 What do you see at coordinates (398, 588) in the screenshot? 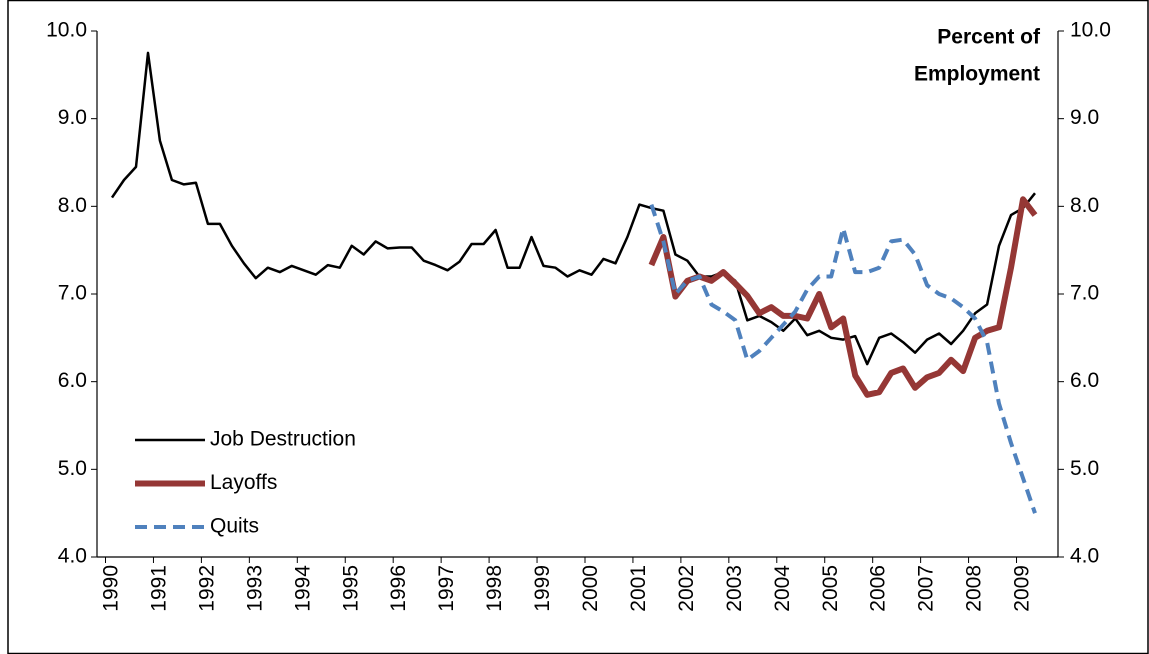
I see `x-tick-label: 1996` at bounding box center [398, 588].